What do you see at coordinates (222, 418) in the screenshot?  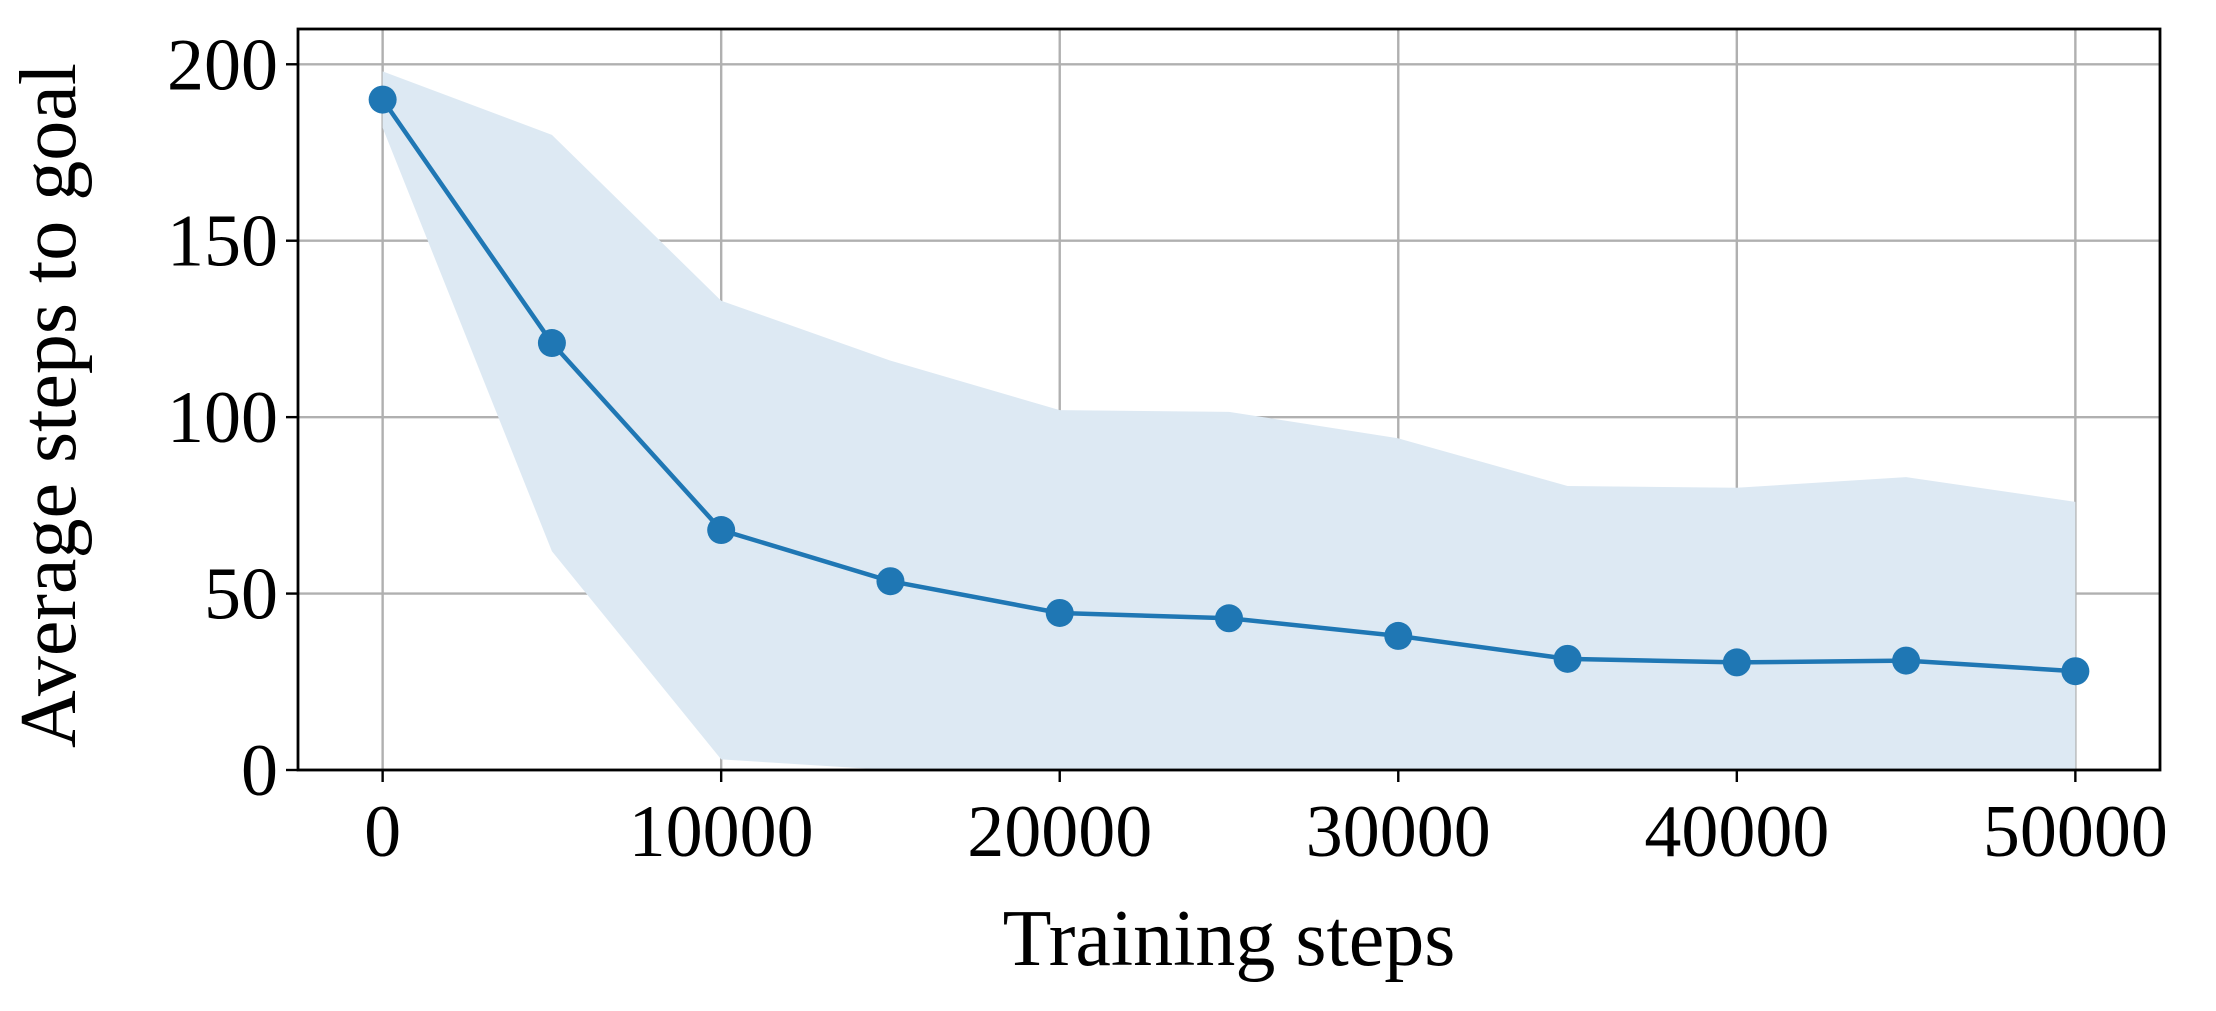 I see `y-tick-label: 100` at bounding box center [222, 418].